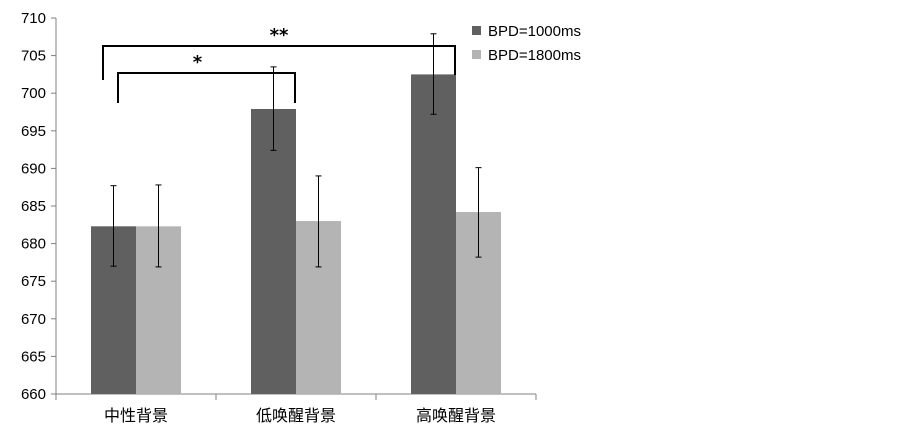  I want to click on x-ticks: 中性背景 低唤醒背景 高唤醒背景, so click(296, 409).